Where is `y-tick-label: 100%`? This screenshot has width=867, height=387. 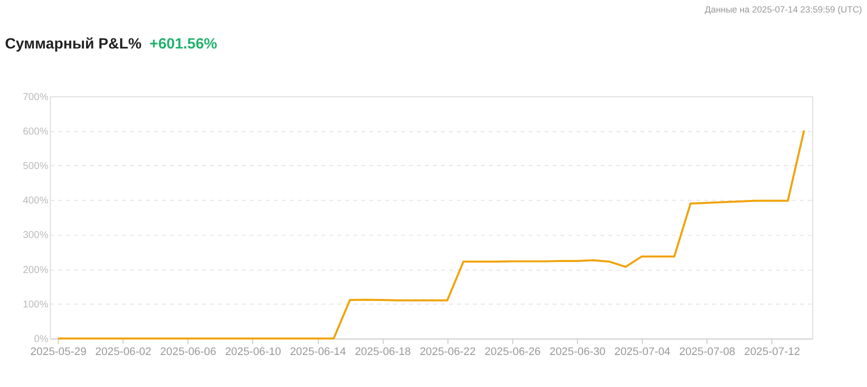
y-tick-label: 100% is located at coordinates (35, 304).